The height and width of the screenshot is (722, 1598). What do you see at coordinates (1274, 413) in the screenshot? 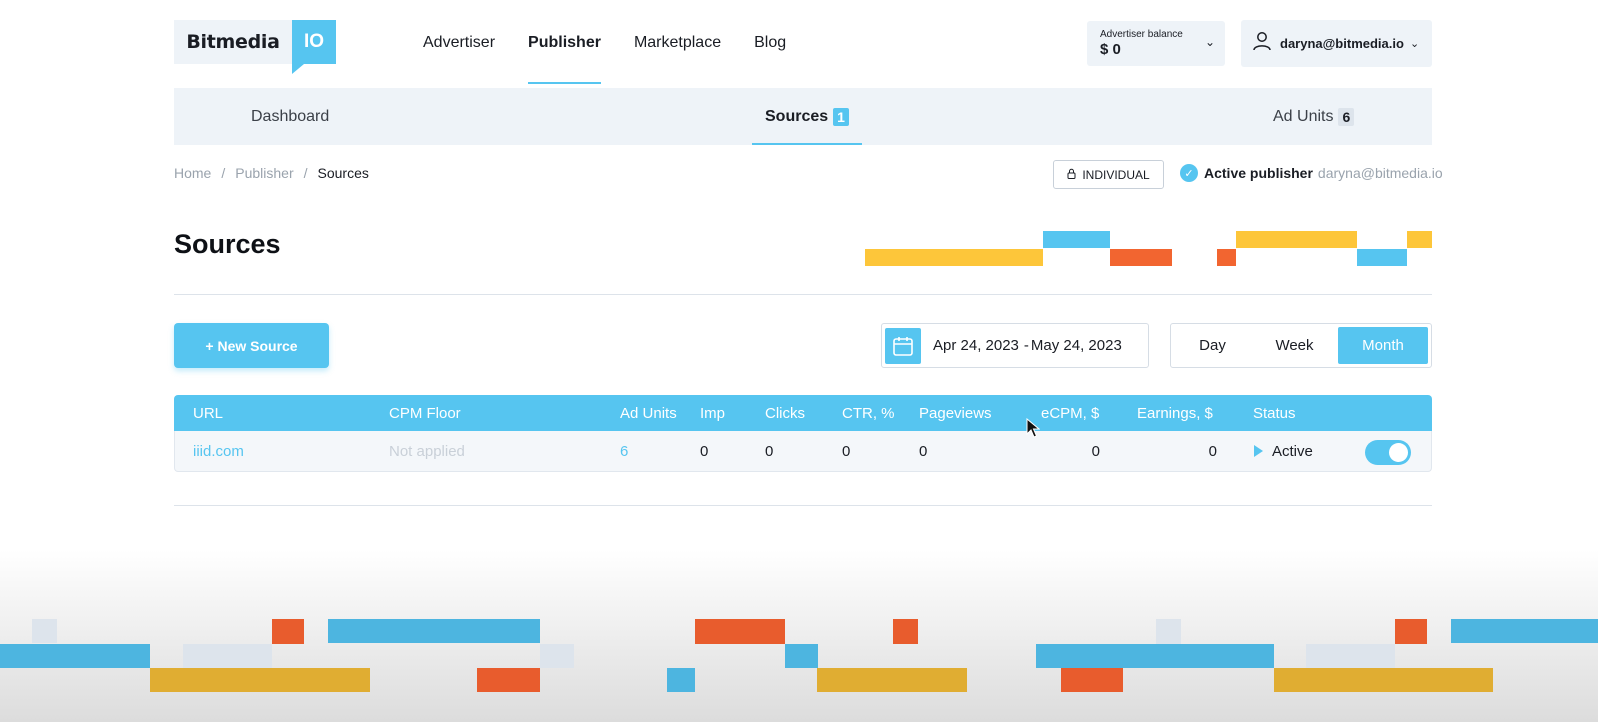
I see `column-header-status: Status` at bounding box center [1274, 413].